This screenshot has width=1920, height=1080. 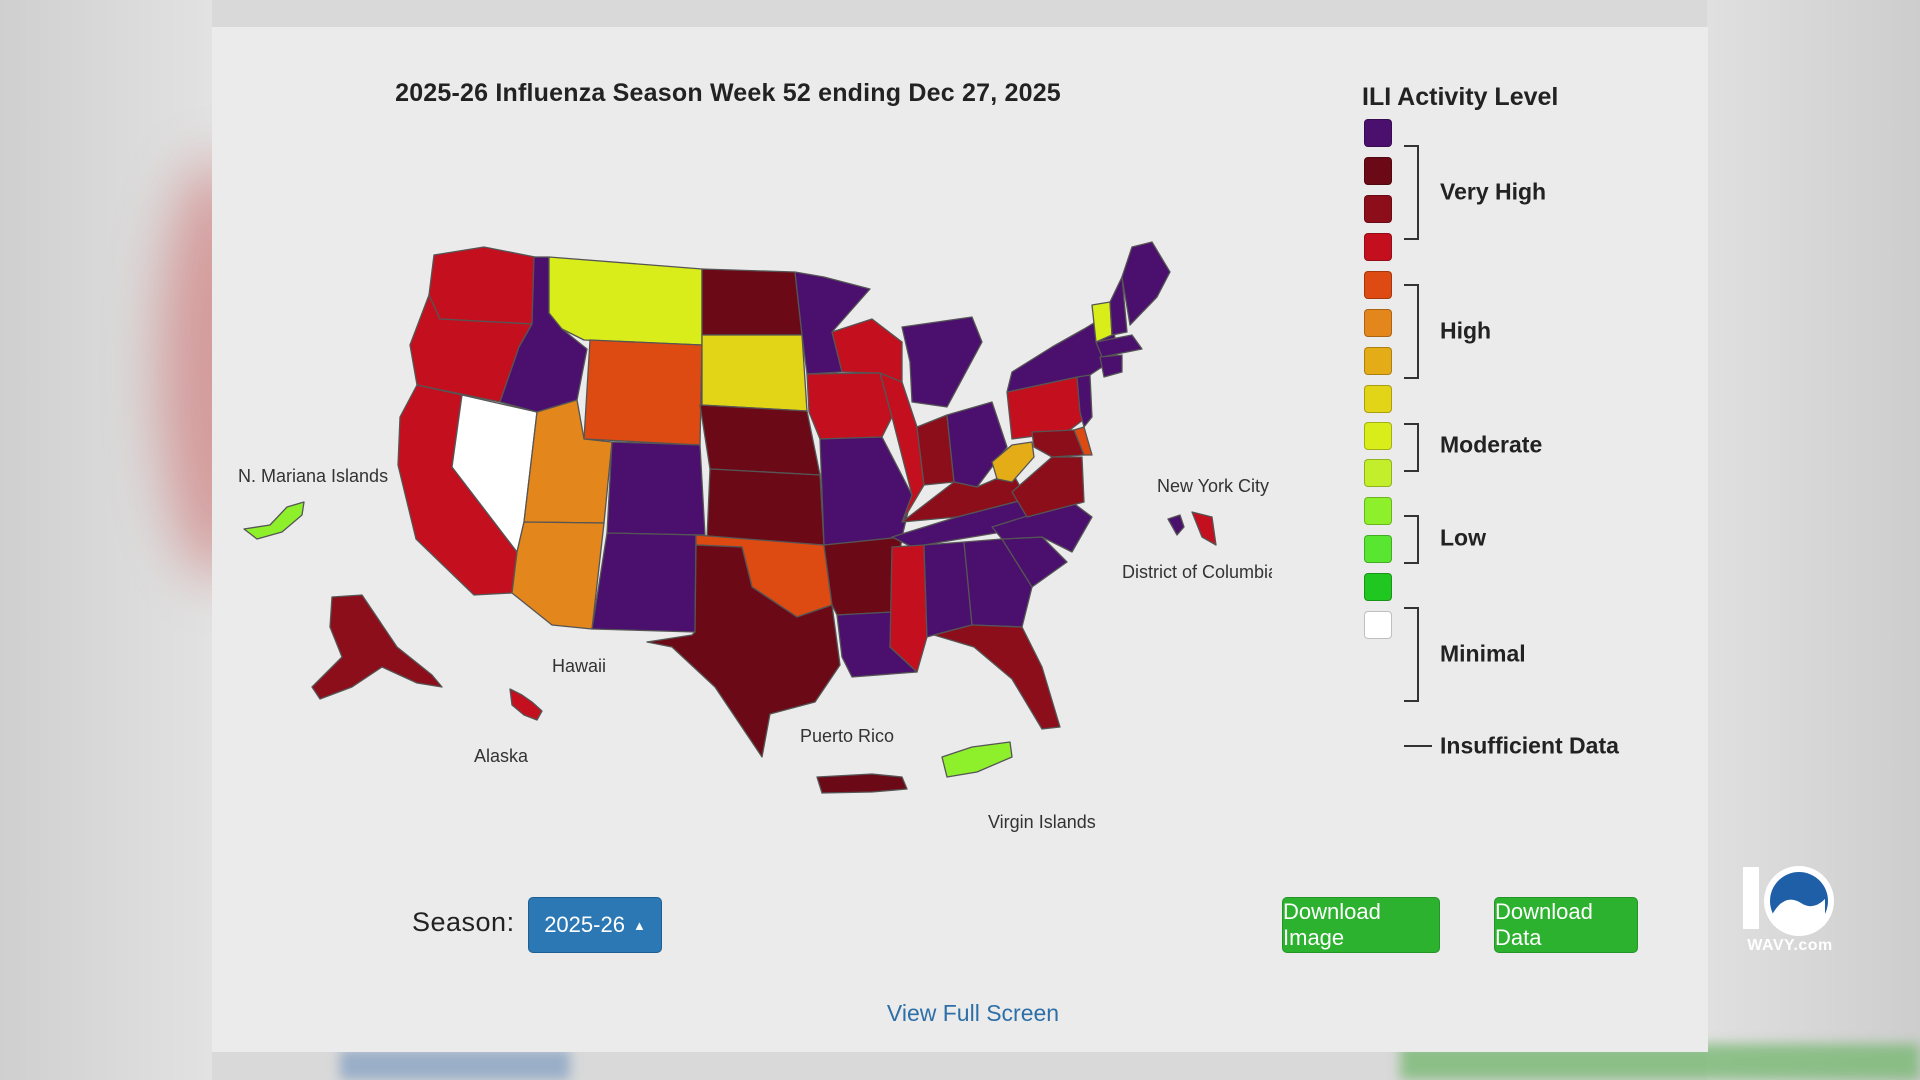 What do you see at coordinates (1176, 525) in the screenshot?
I see `region-new-york-city` at bounding box center [1176, 525].